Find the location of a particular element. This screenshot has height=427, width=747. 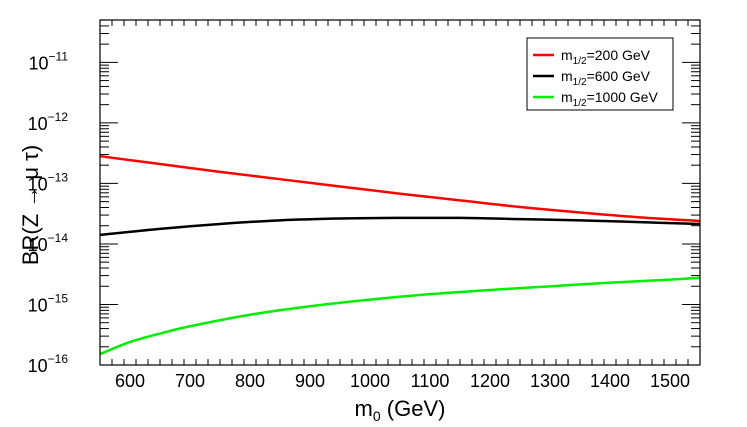

x-tick-labels: 600 700 800 900 1000 1100 1200 1300 1400 1500 is located at coordinates (402, 381).